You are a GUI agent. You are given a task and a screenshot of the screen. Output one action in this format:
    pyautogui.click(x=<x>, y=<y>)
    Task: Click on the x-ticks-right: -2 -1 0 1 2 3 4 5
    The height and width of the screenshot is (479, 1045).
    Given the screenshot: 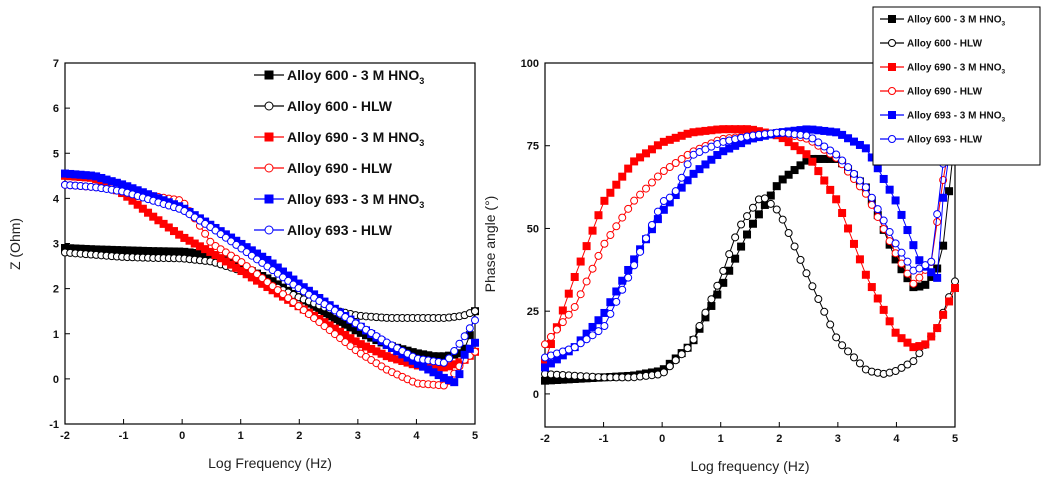 What is the action you would take?
    pyautogui.click(x=749, y=433)
    